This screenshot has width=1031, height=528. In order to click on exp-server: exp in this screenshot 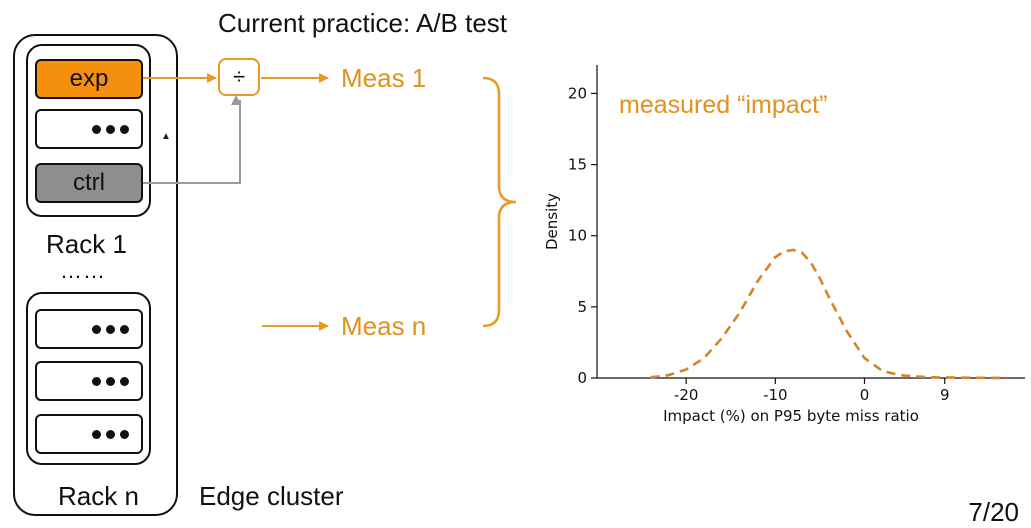, I will do `click(89, 79)`.